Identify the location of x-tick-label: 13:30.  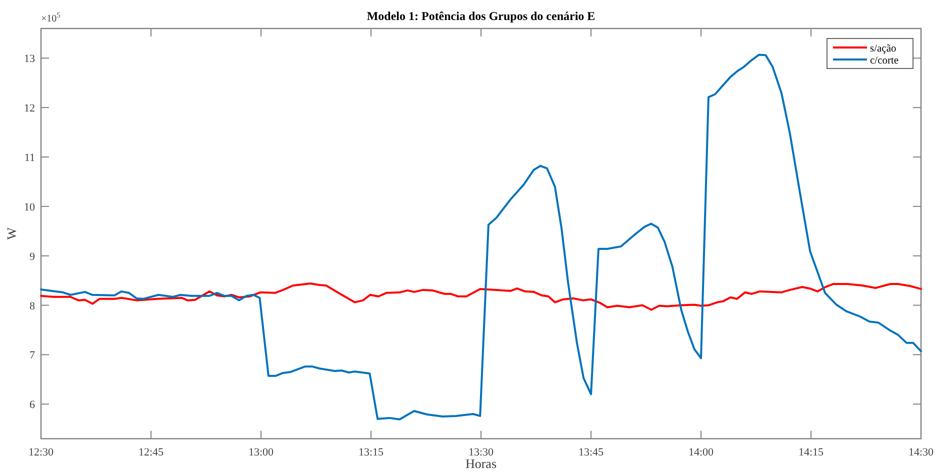
(481, 452).